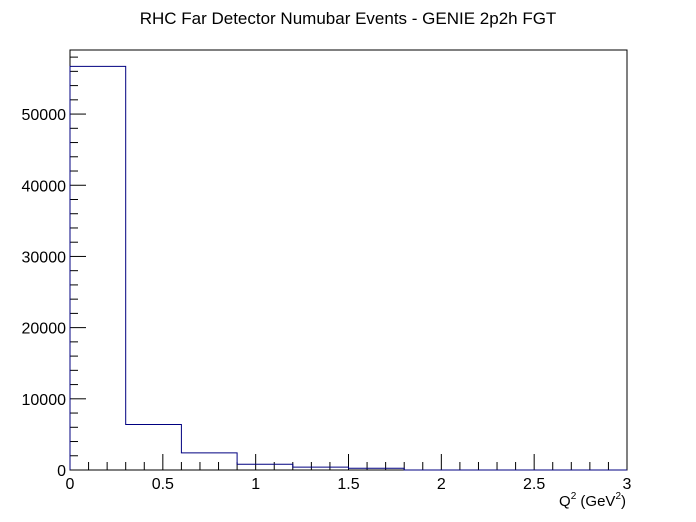  What do you see at coordinates (44, 400) in the screenshot?
I see `y-tick-label: 10000` at bounding box center [44, 400].